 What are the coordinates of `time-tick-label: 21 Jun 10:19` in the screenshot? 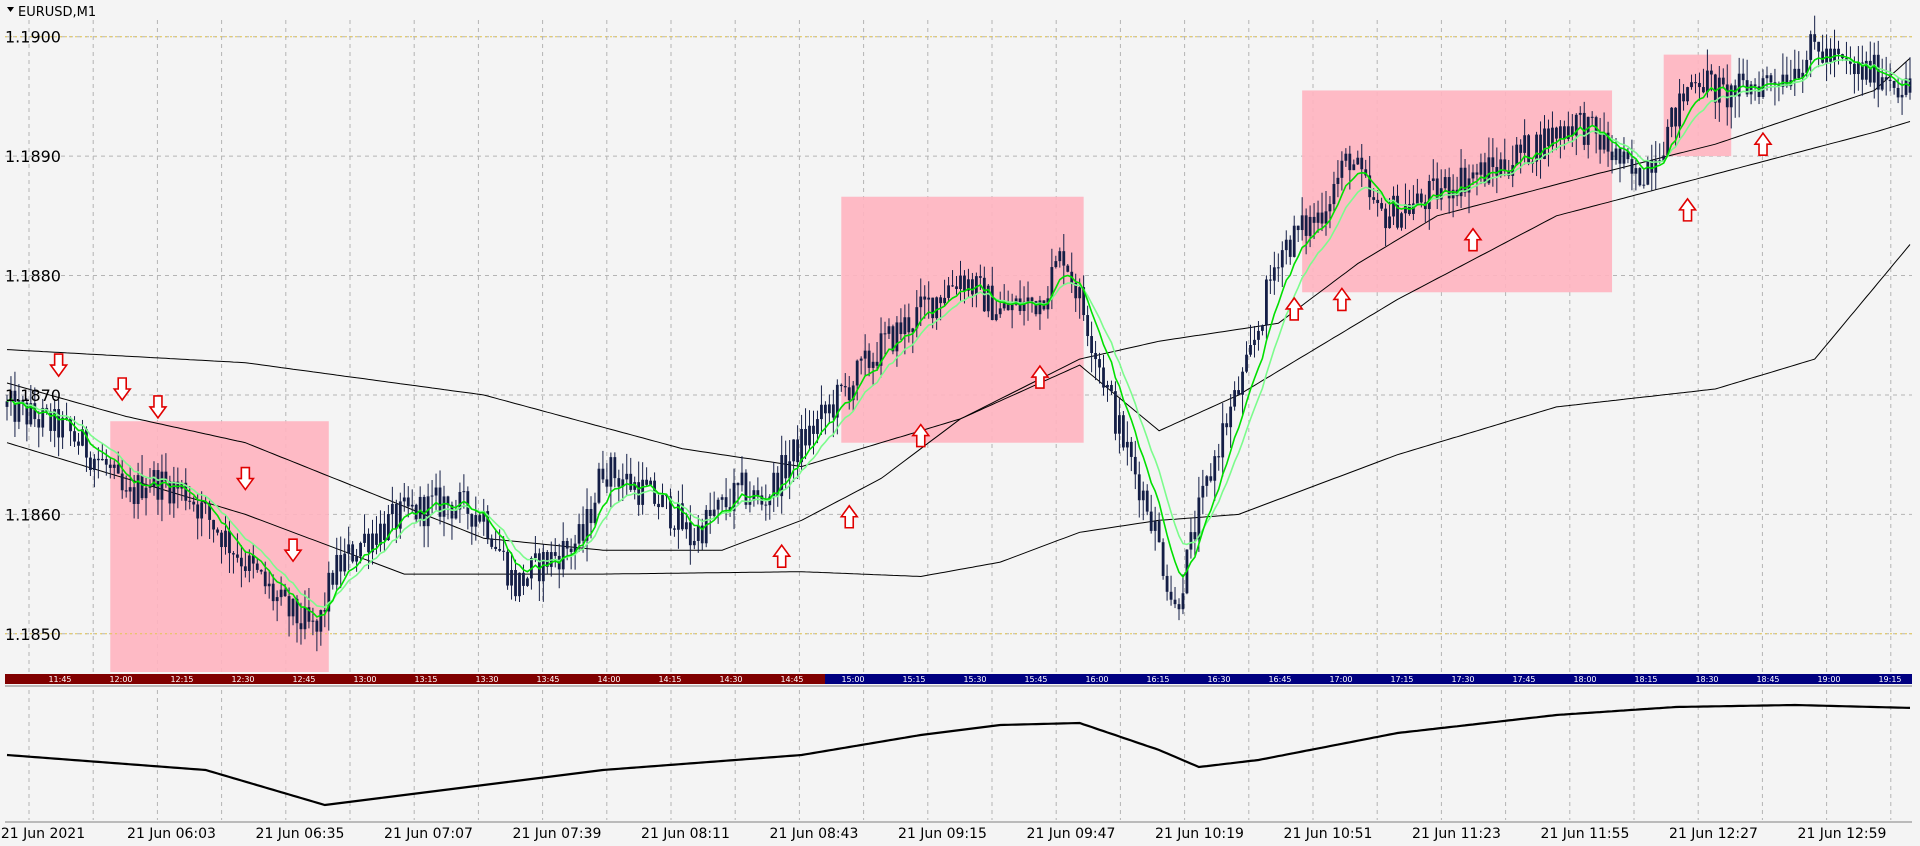 It's located at (1199, 834).